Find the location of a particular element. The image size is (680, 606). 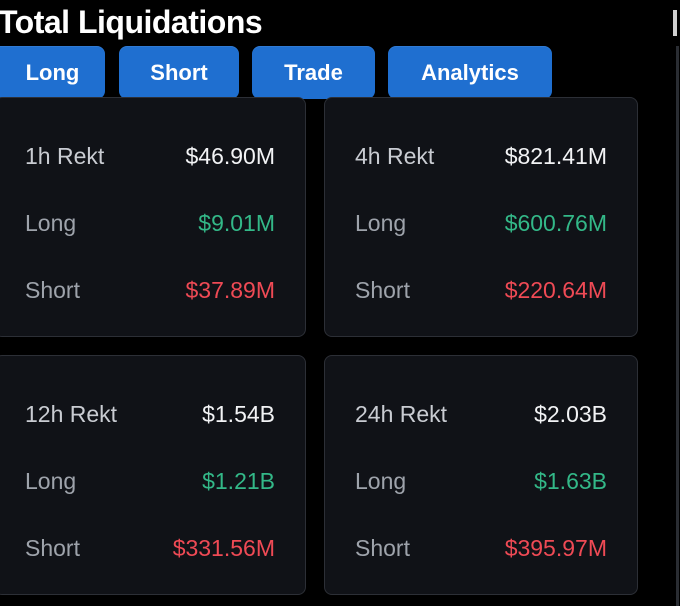

total-value: $1.54B is located at coordinates (238, 413).